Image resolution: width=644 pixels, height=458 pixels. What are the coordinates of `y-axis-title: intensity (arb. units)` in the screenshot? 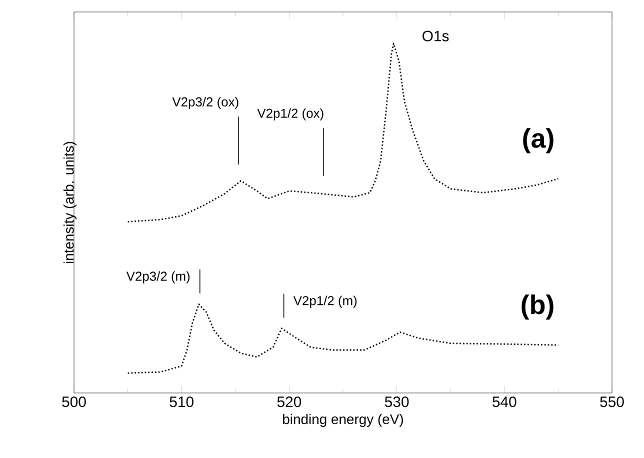 It's located at (69, 203).